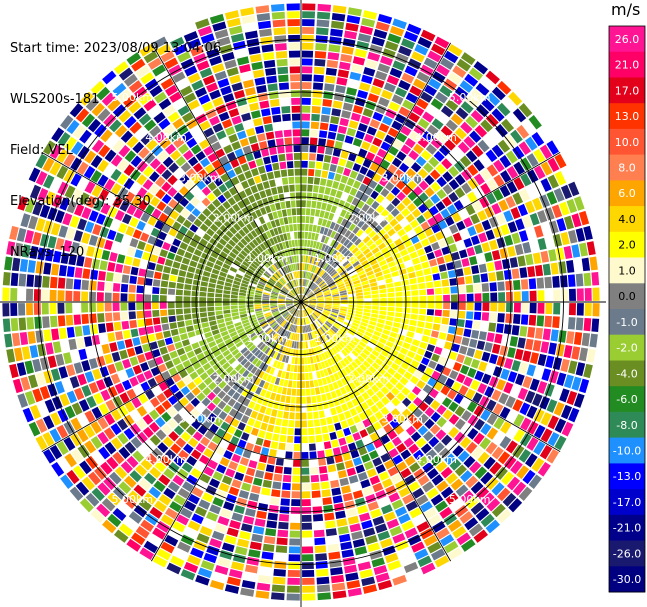  What do you see at coordinates (335, 338) in the screenshot?
I see `range-ring-label: 1.00km` at bounding box center [335, 338].